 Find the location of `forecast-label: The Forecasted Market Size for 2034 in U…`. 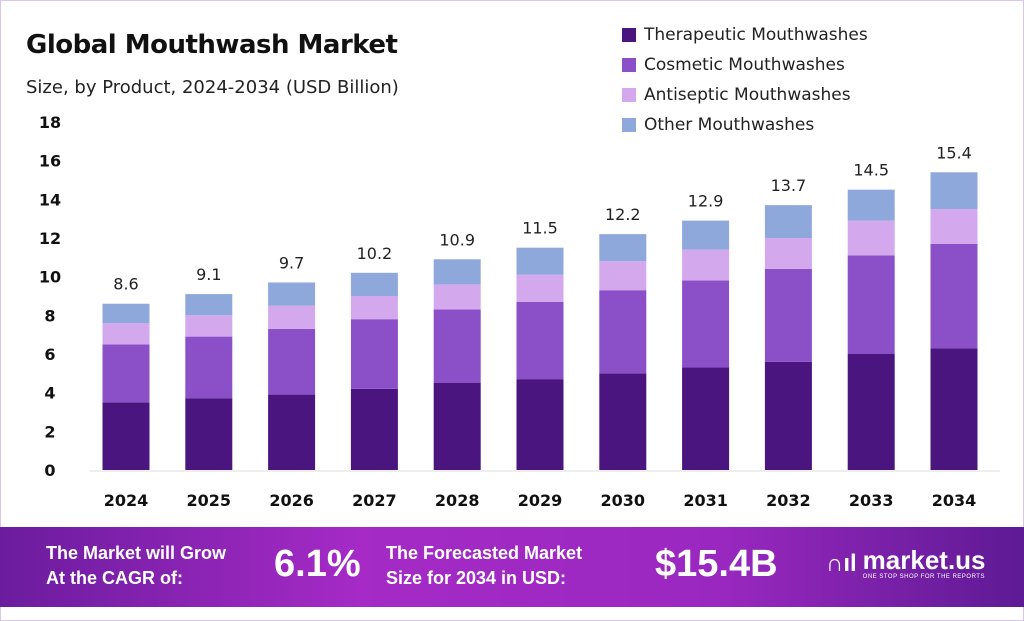

forecast-label: The Forecasted Market Size for 2034 in U… is located at coordinates (484, 566).